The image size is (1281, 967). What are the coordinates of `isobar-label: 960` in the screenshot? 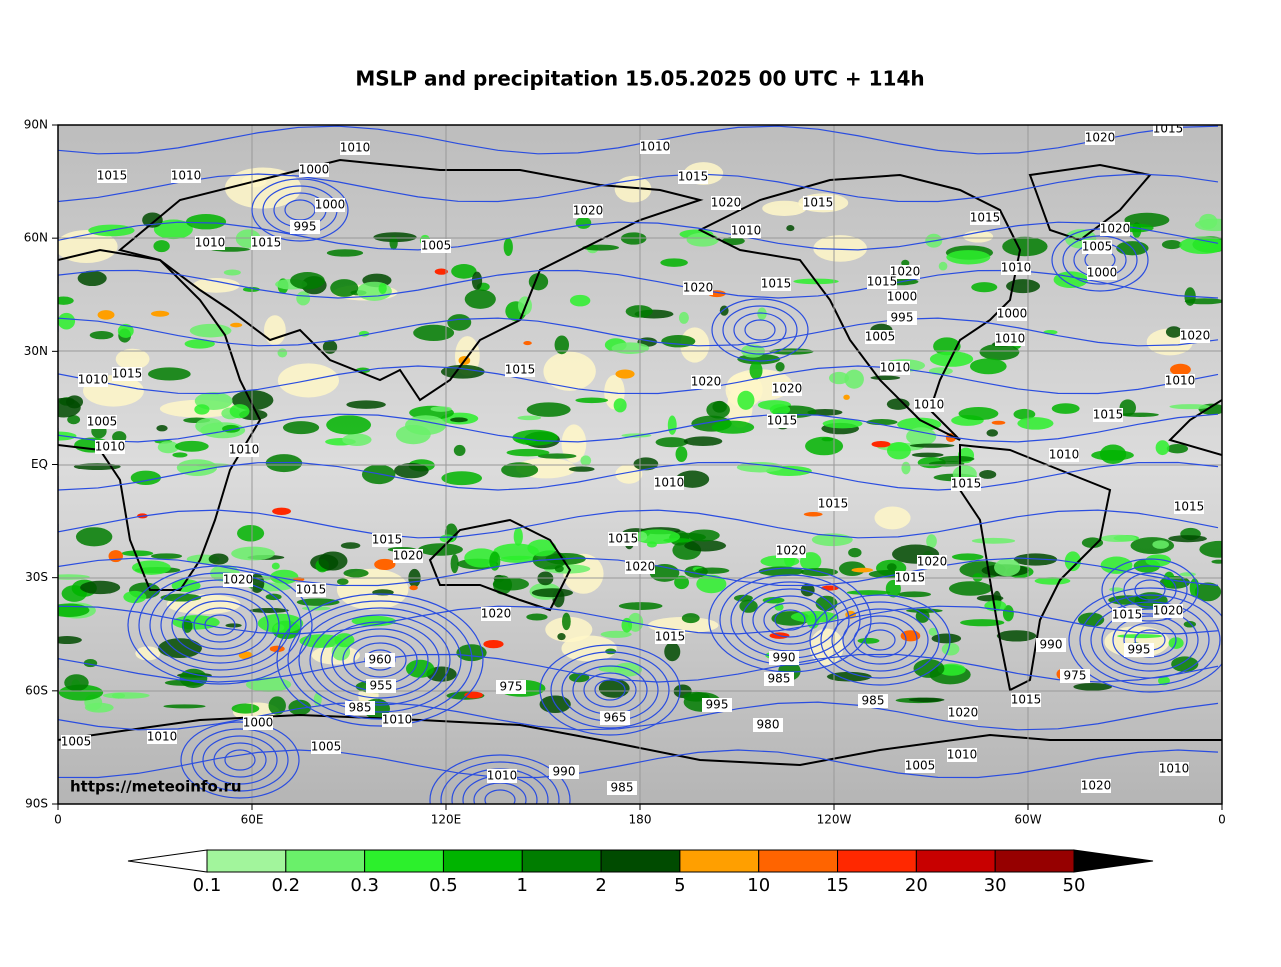 It's located at (380, 660).